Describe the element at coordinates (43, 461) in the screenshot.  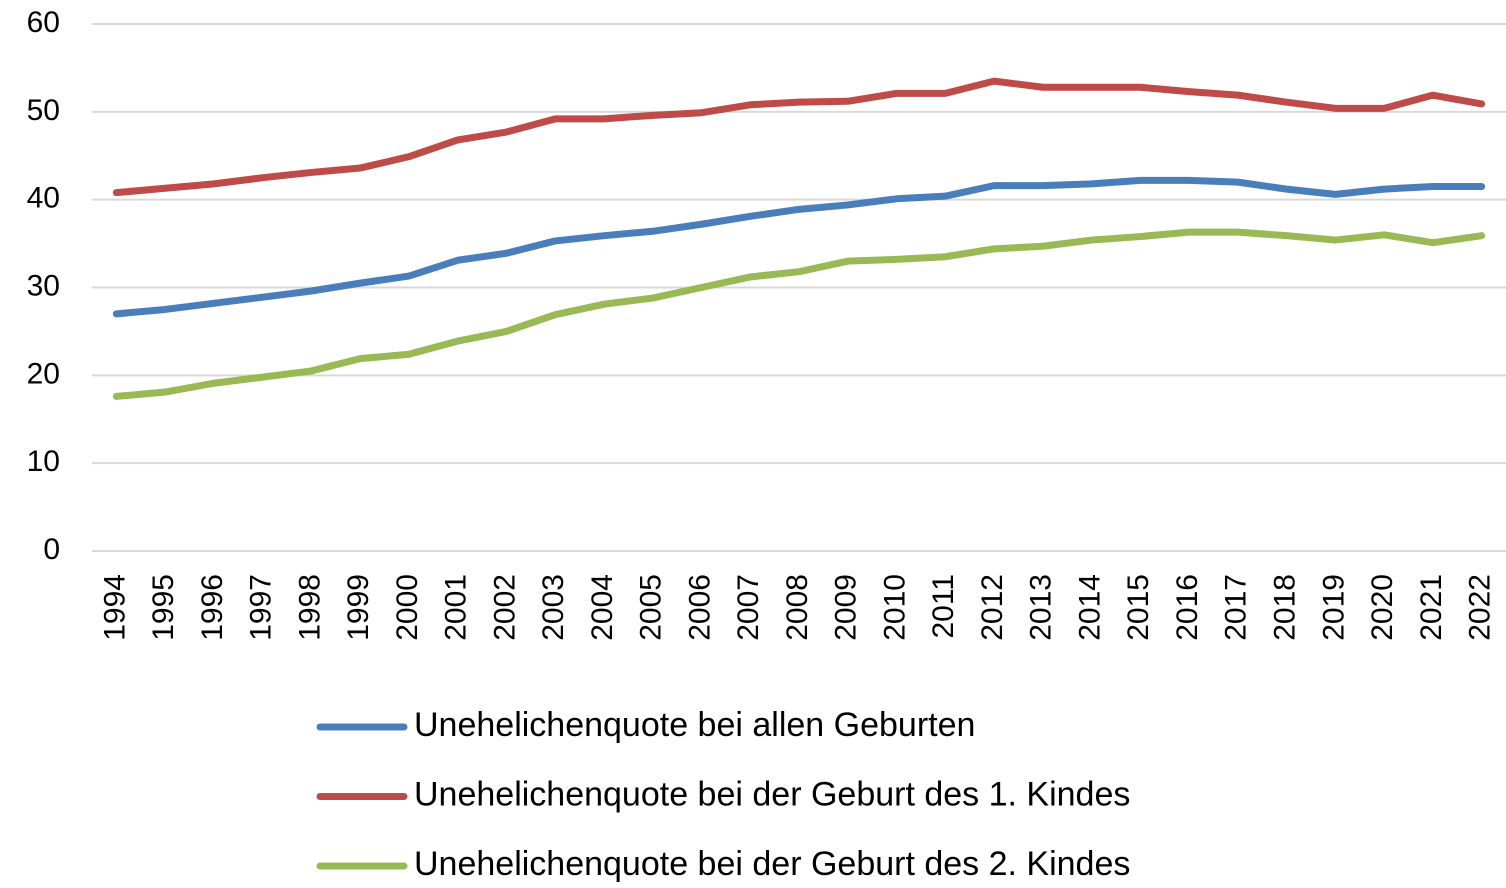
I see `y-tick-label: 10` at that location.